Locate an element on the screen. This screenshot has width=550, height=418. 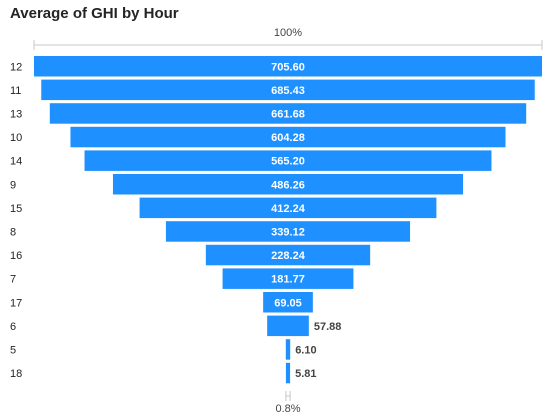
data-label: 69.05 is located at coordinates (288, 303).